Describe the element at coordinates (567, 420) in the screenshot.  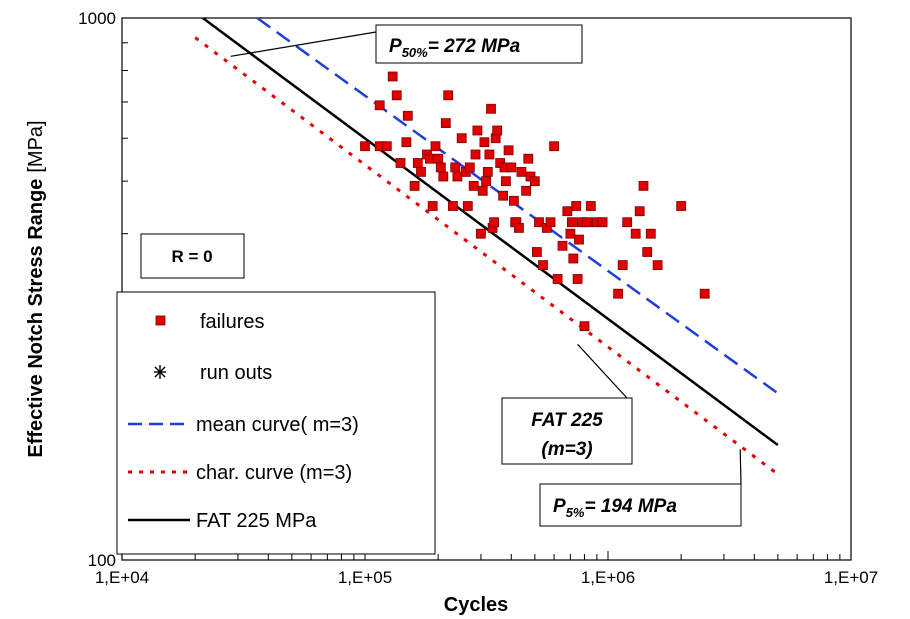
I see `annotation-fat-line1: FAT 225` at that location.